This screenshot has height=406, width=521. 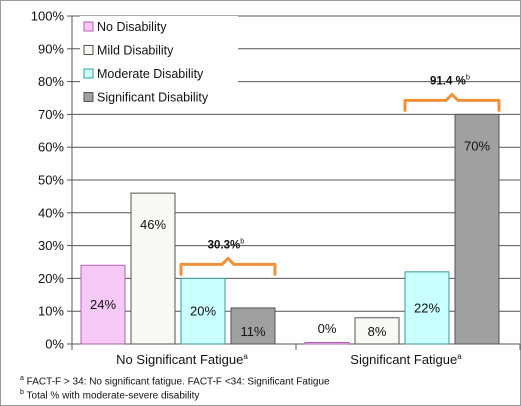 What do you see at coordinates (54, 344) in the screenshot?
I see `y-tick-label: 0%` at bounding box center [54, 344].